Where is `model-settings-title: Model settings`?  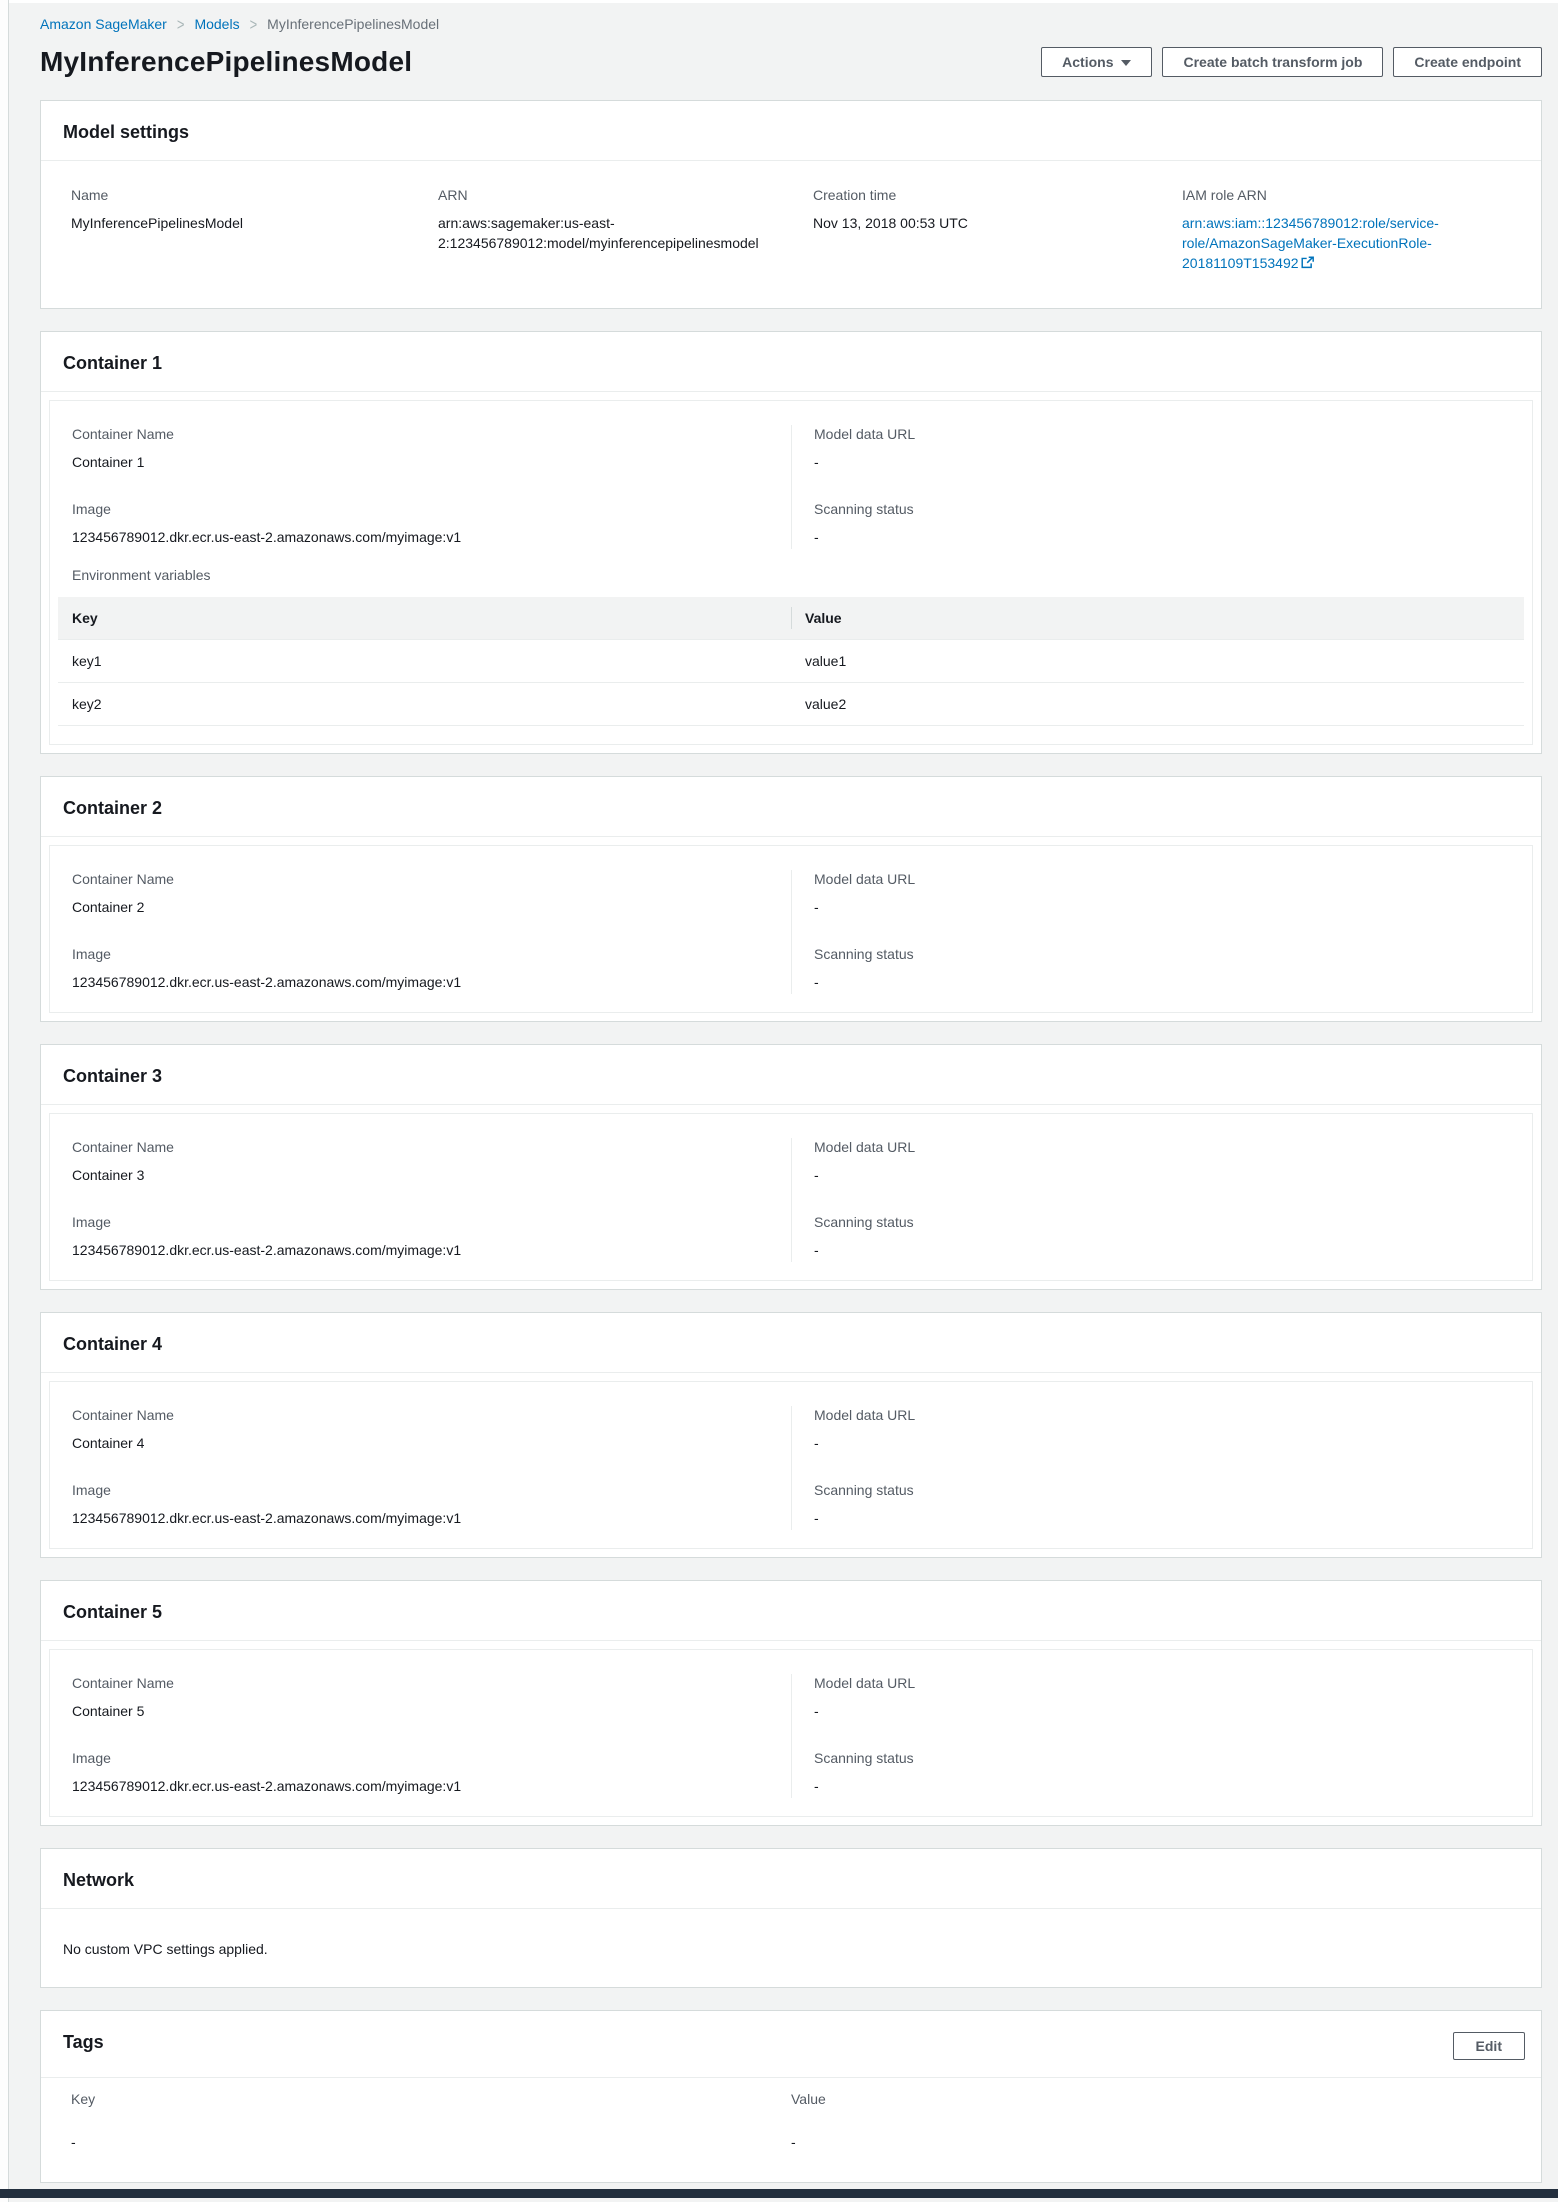
model-settings-title: Model settings is located at coordinates (126, 132).